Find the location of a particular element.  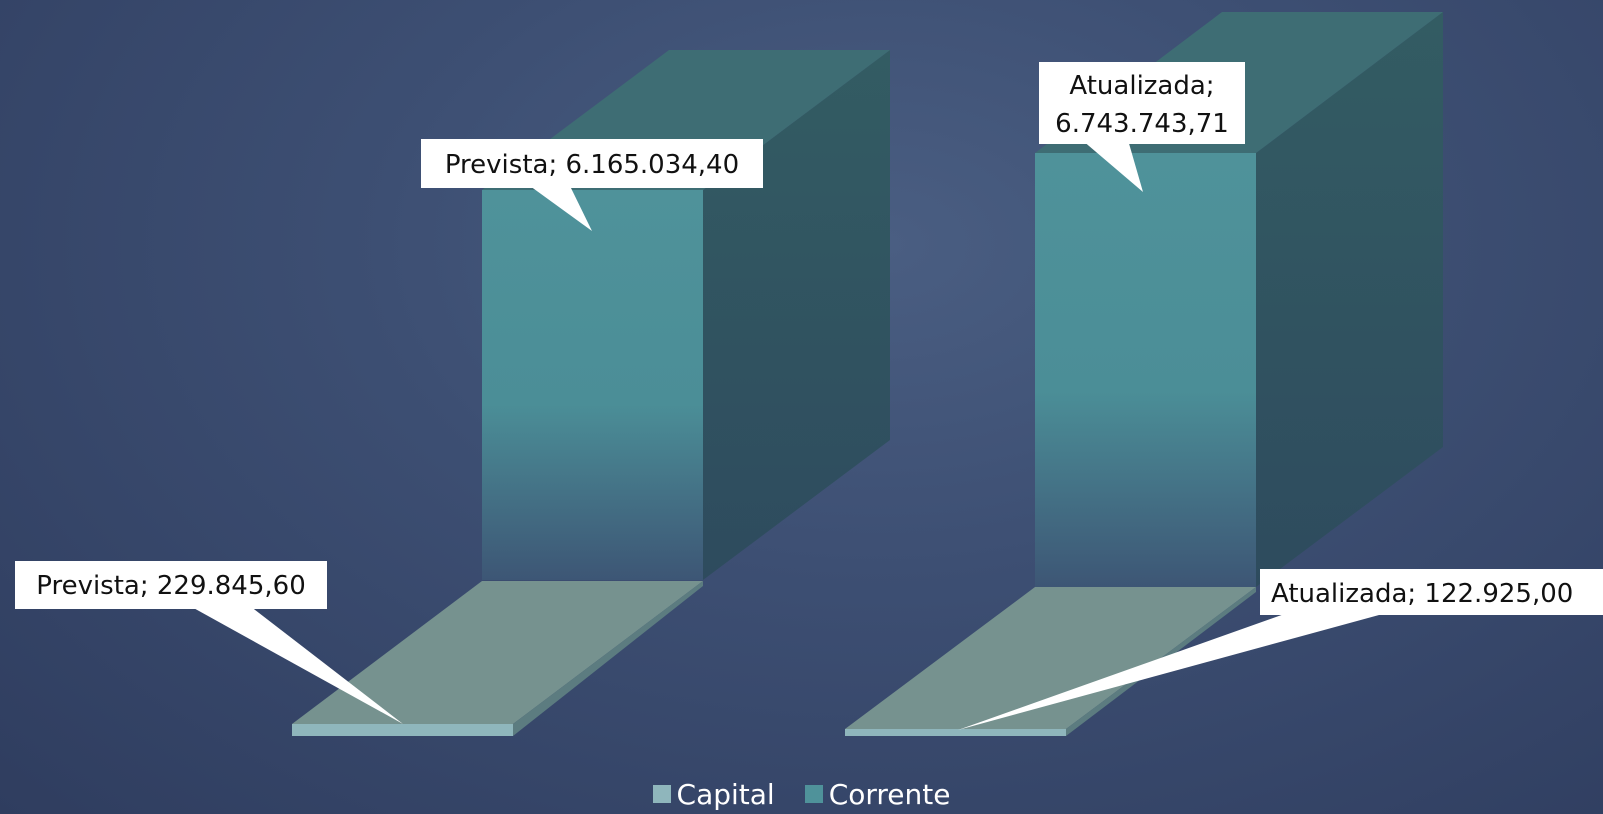

bar-capital-prevista-side is located at coordinates (608, 658).